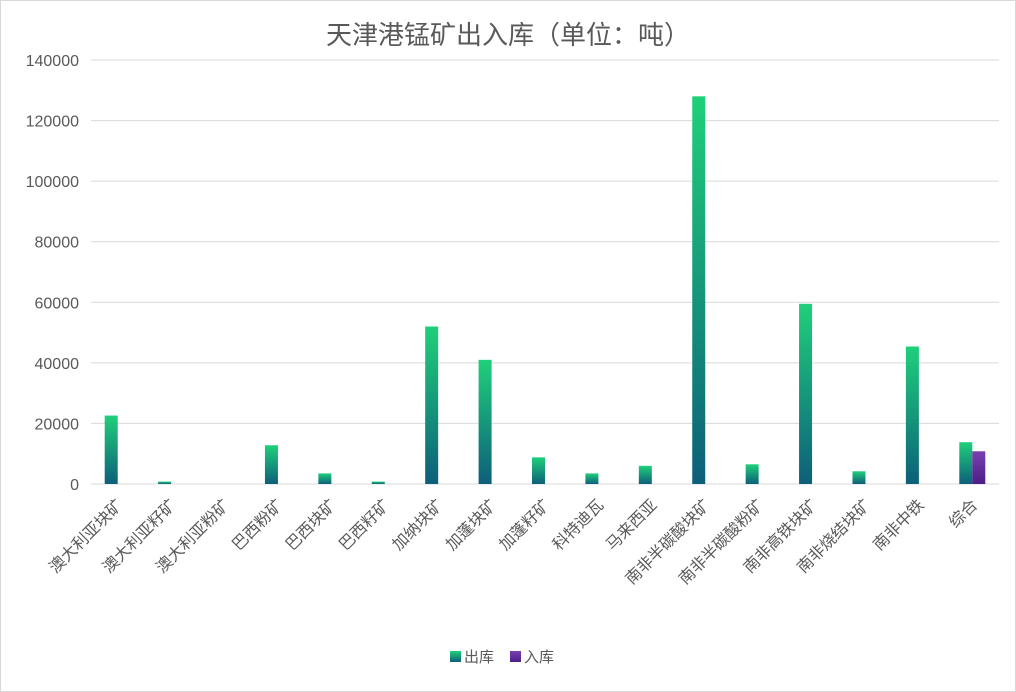  Describe the element at coordinates (257, 524) in the screenshot. I see `x-category-label: 巴西粉矿` at that location.